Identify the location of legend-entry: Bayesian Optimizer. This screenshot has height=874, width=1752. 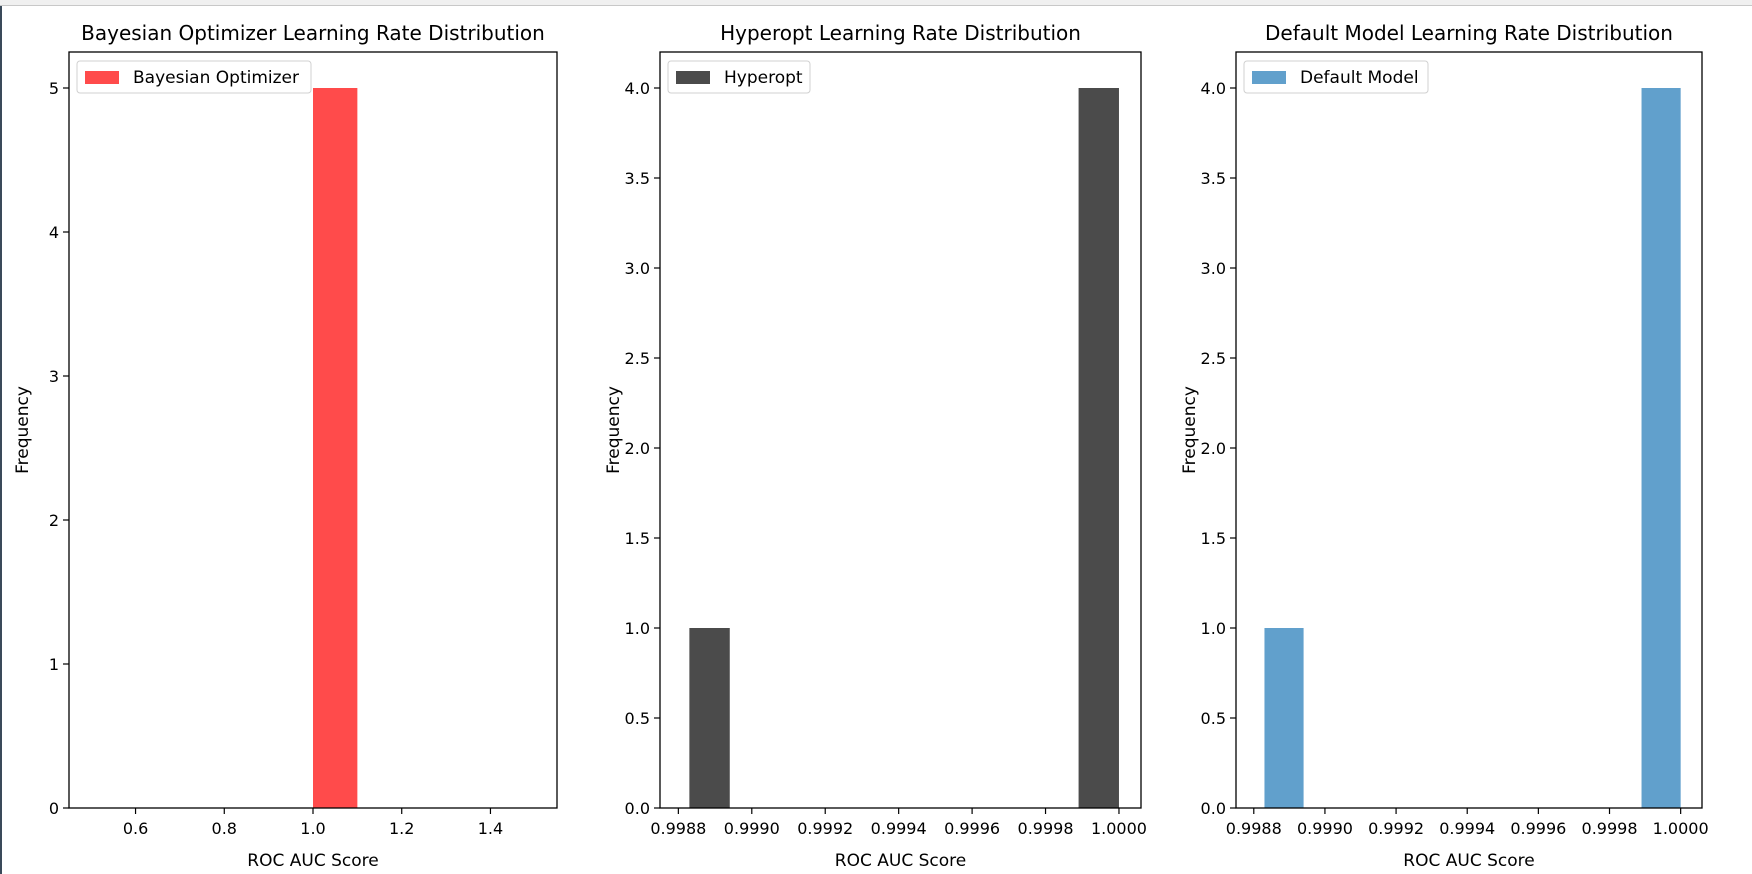
(216, 78).